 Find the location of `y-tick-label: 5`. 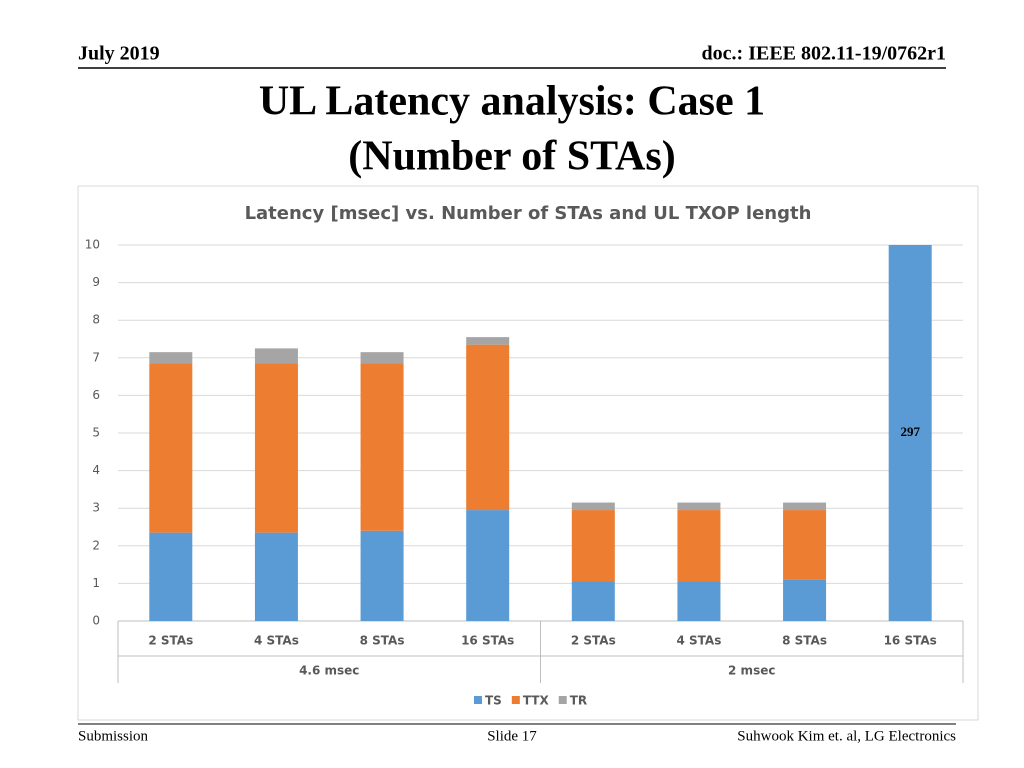

y-tick-label: 5 is located at coordinates (96, 433).